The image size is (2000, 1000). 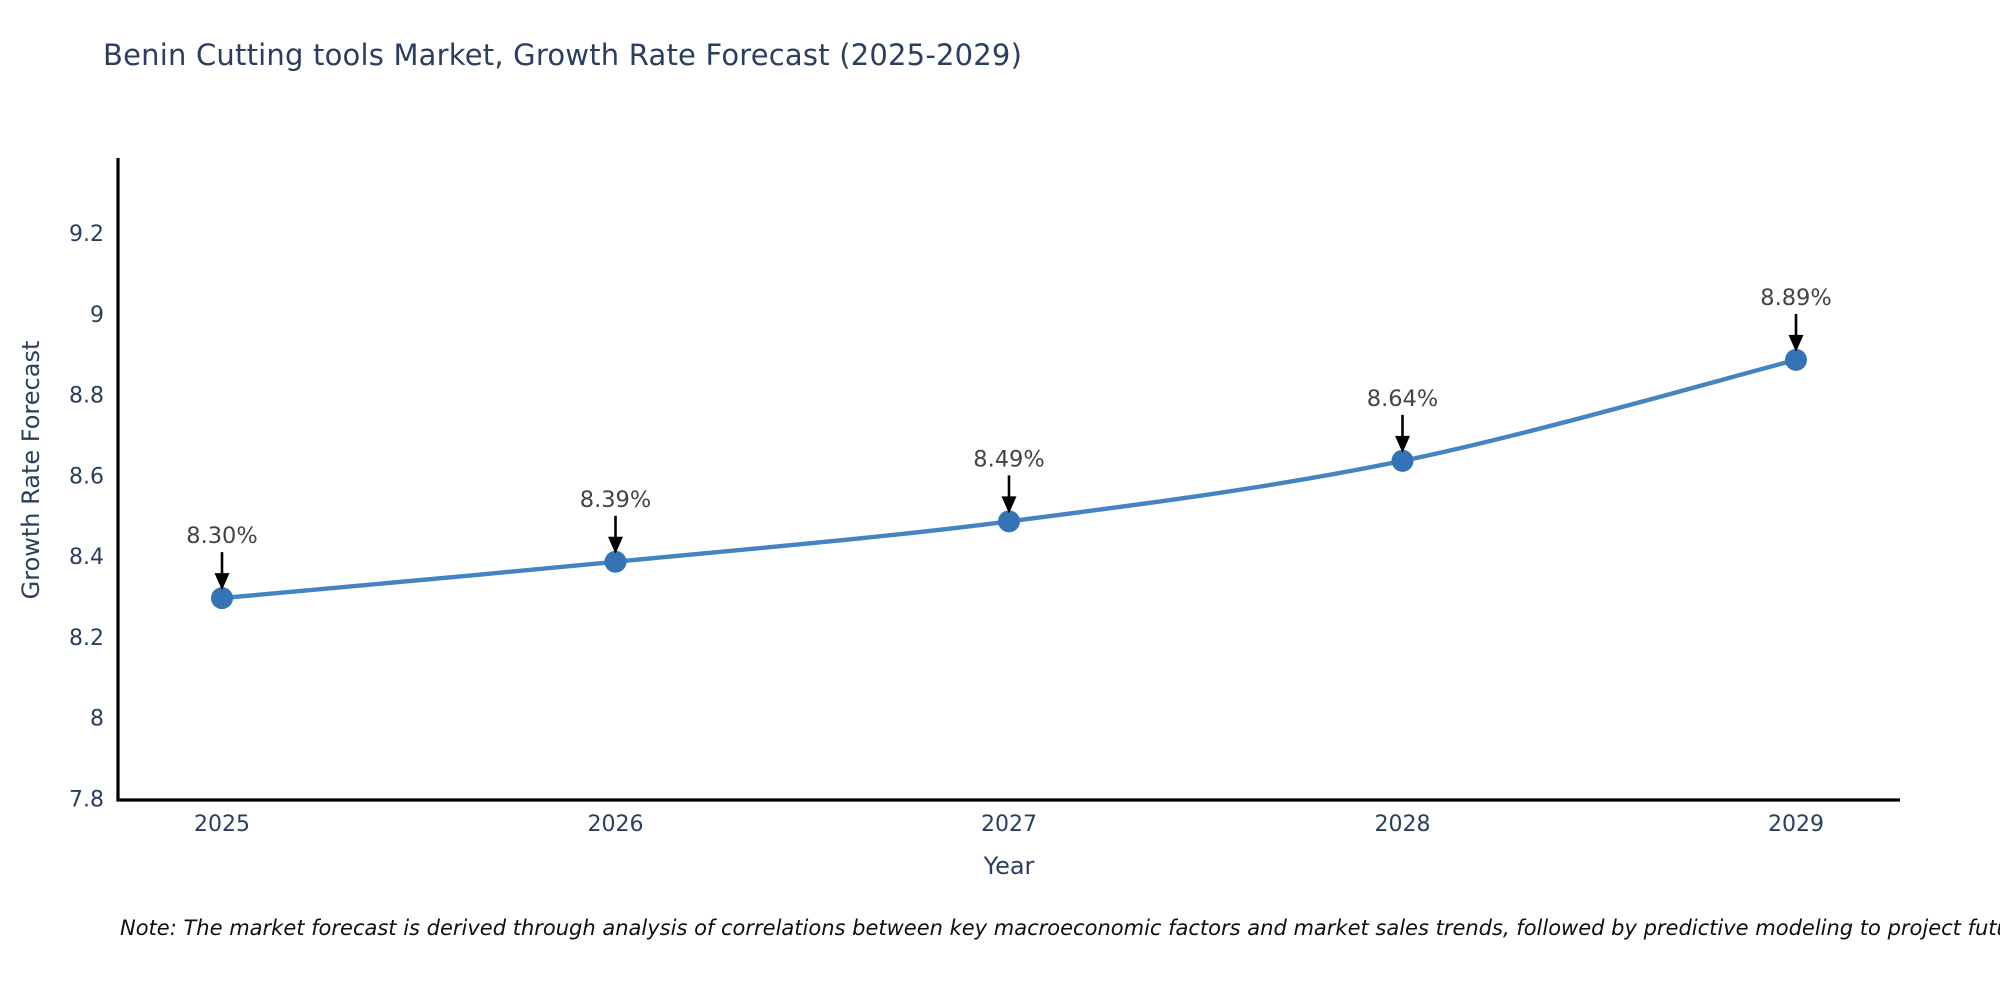 I want to click on x-tick-label: 2029, so click(x=1796, y=824).